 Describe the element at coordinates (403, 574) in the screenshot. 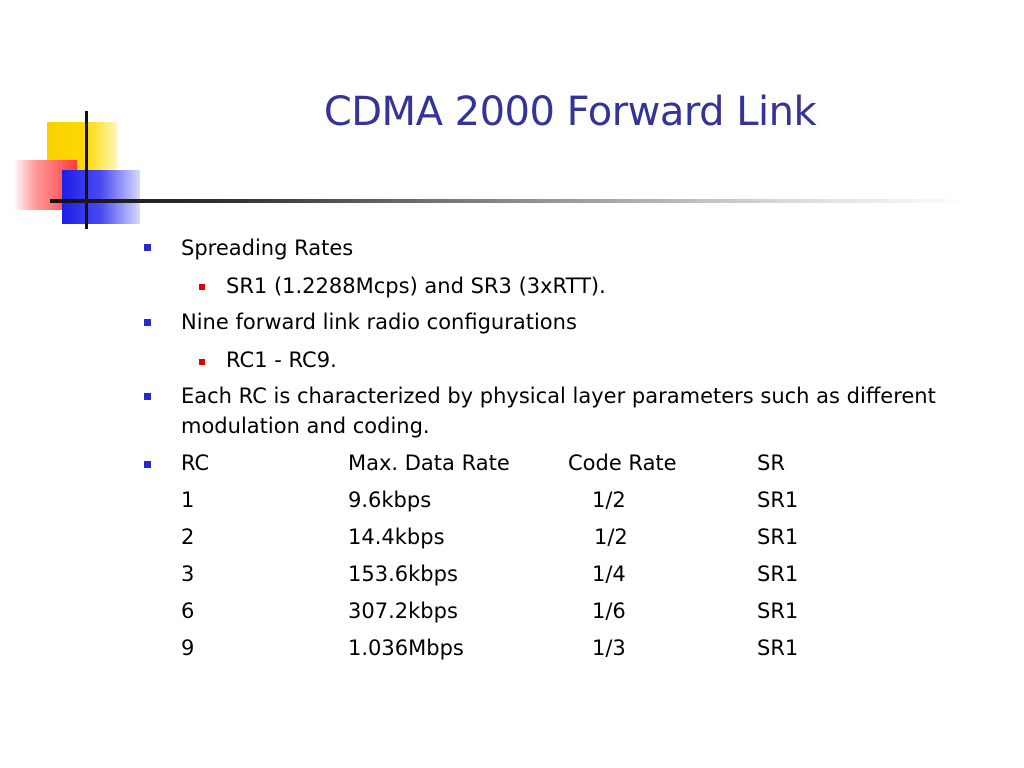

I see `table-cell-data-rate: 153.6kbps` at that location.